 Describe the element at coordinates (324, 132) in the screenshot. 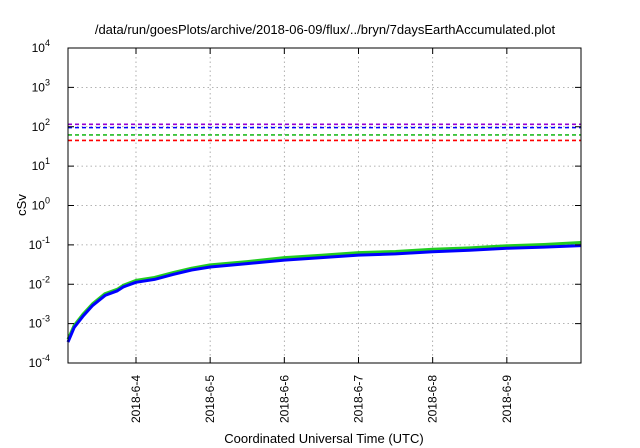

I see `reference-lines` at that location.